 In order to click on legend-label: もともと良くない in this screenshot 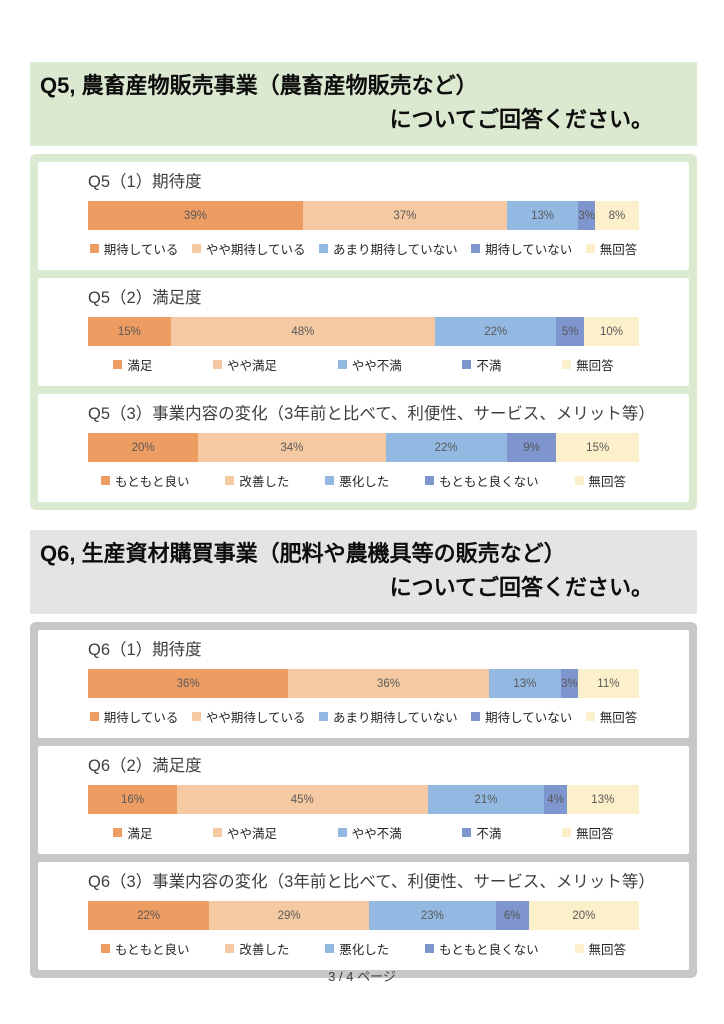, I will do `click(489, 482)`.